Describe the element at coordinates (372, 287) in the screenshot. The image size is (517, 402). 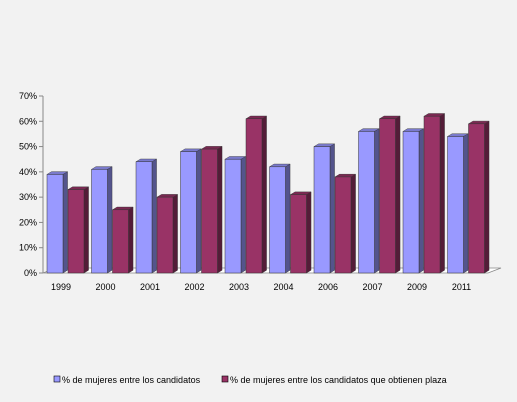
I see `x-tick-label: 2007` at that location.